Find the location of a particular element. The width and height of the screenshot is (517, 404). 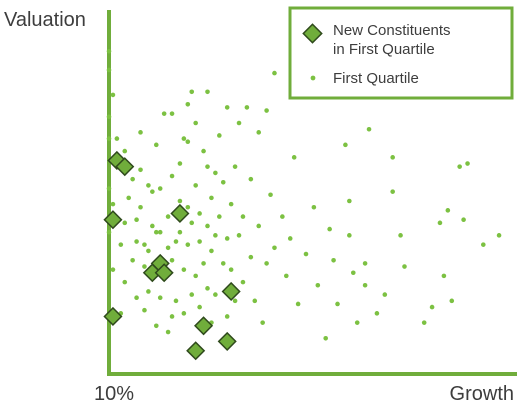

x-tick-label: 10% is located at coordinates (114, 393).